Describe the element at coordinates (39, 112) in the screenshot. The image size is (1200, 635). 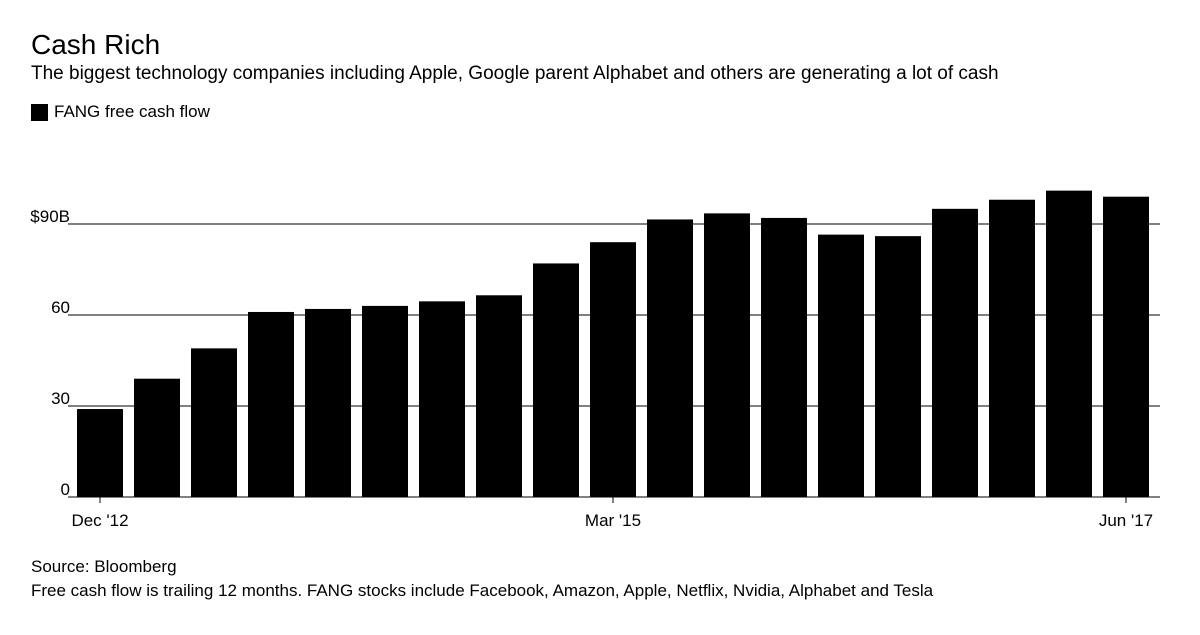
I see `legend-swatch` at that location.